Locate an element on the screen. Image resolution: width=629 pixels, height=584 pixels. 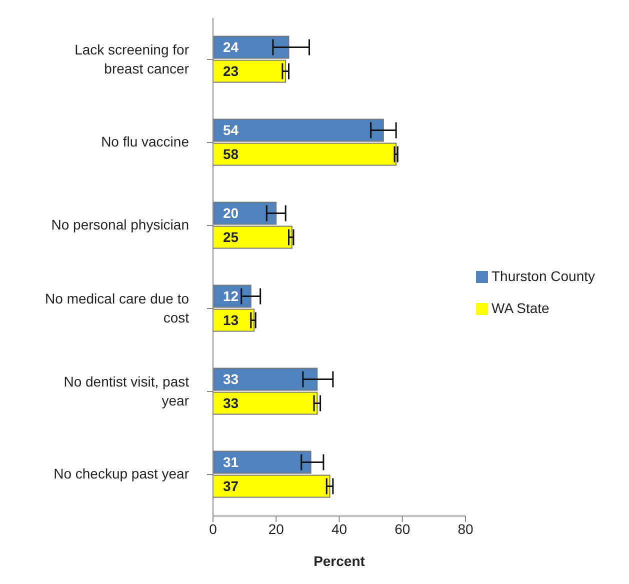
data-label: 24 is located at coordinates (231, 47).